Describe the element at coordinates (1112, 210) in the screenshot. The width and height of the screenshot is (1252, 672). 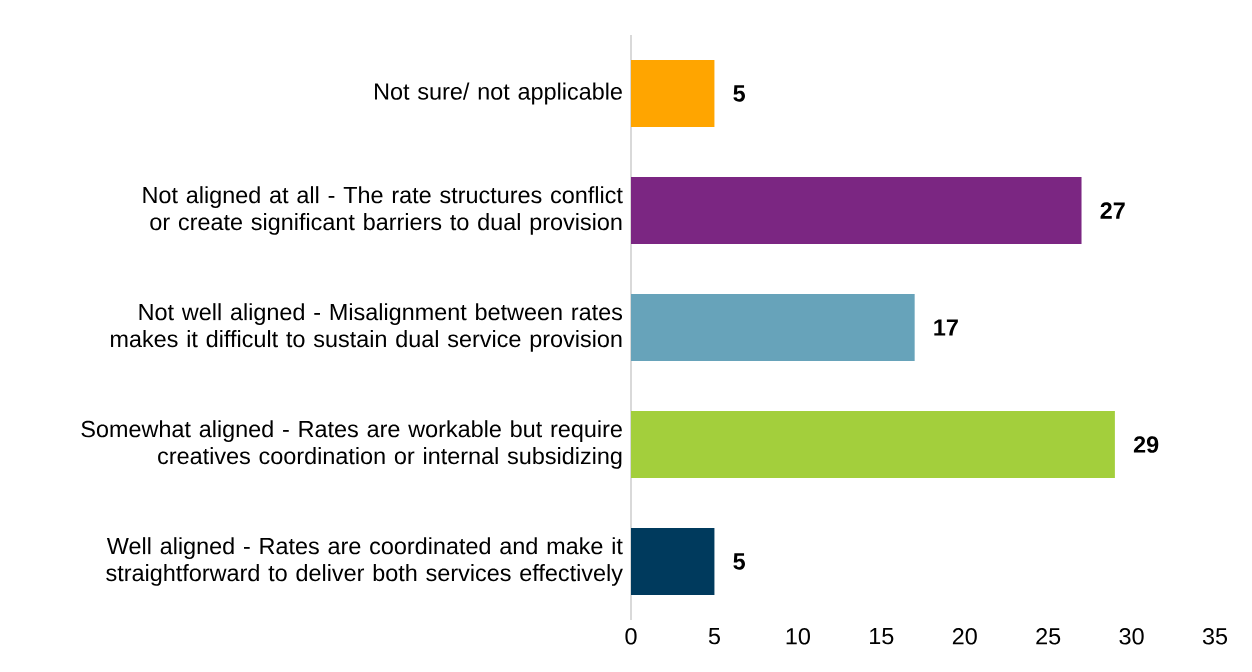
I see `data-label: 27` at that location.